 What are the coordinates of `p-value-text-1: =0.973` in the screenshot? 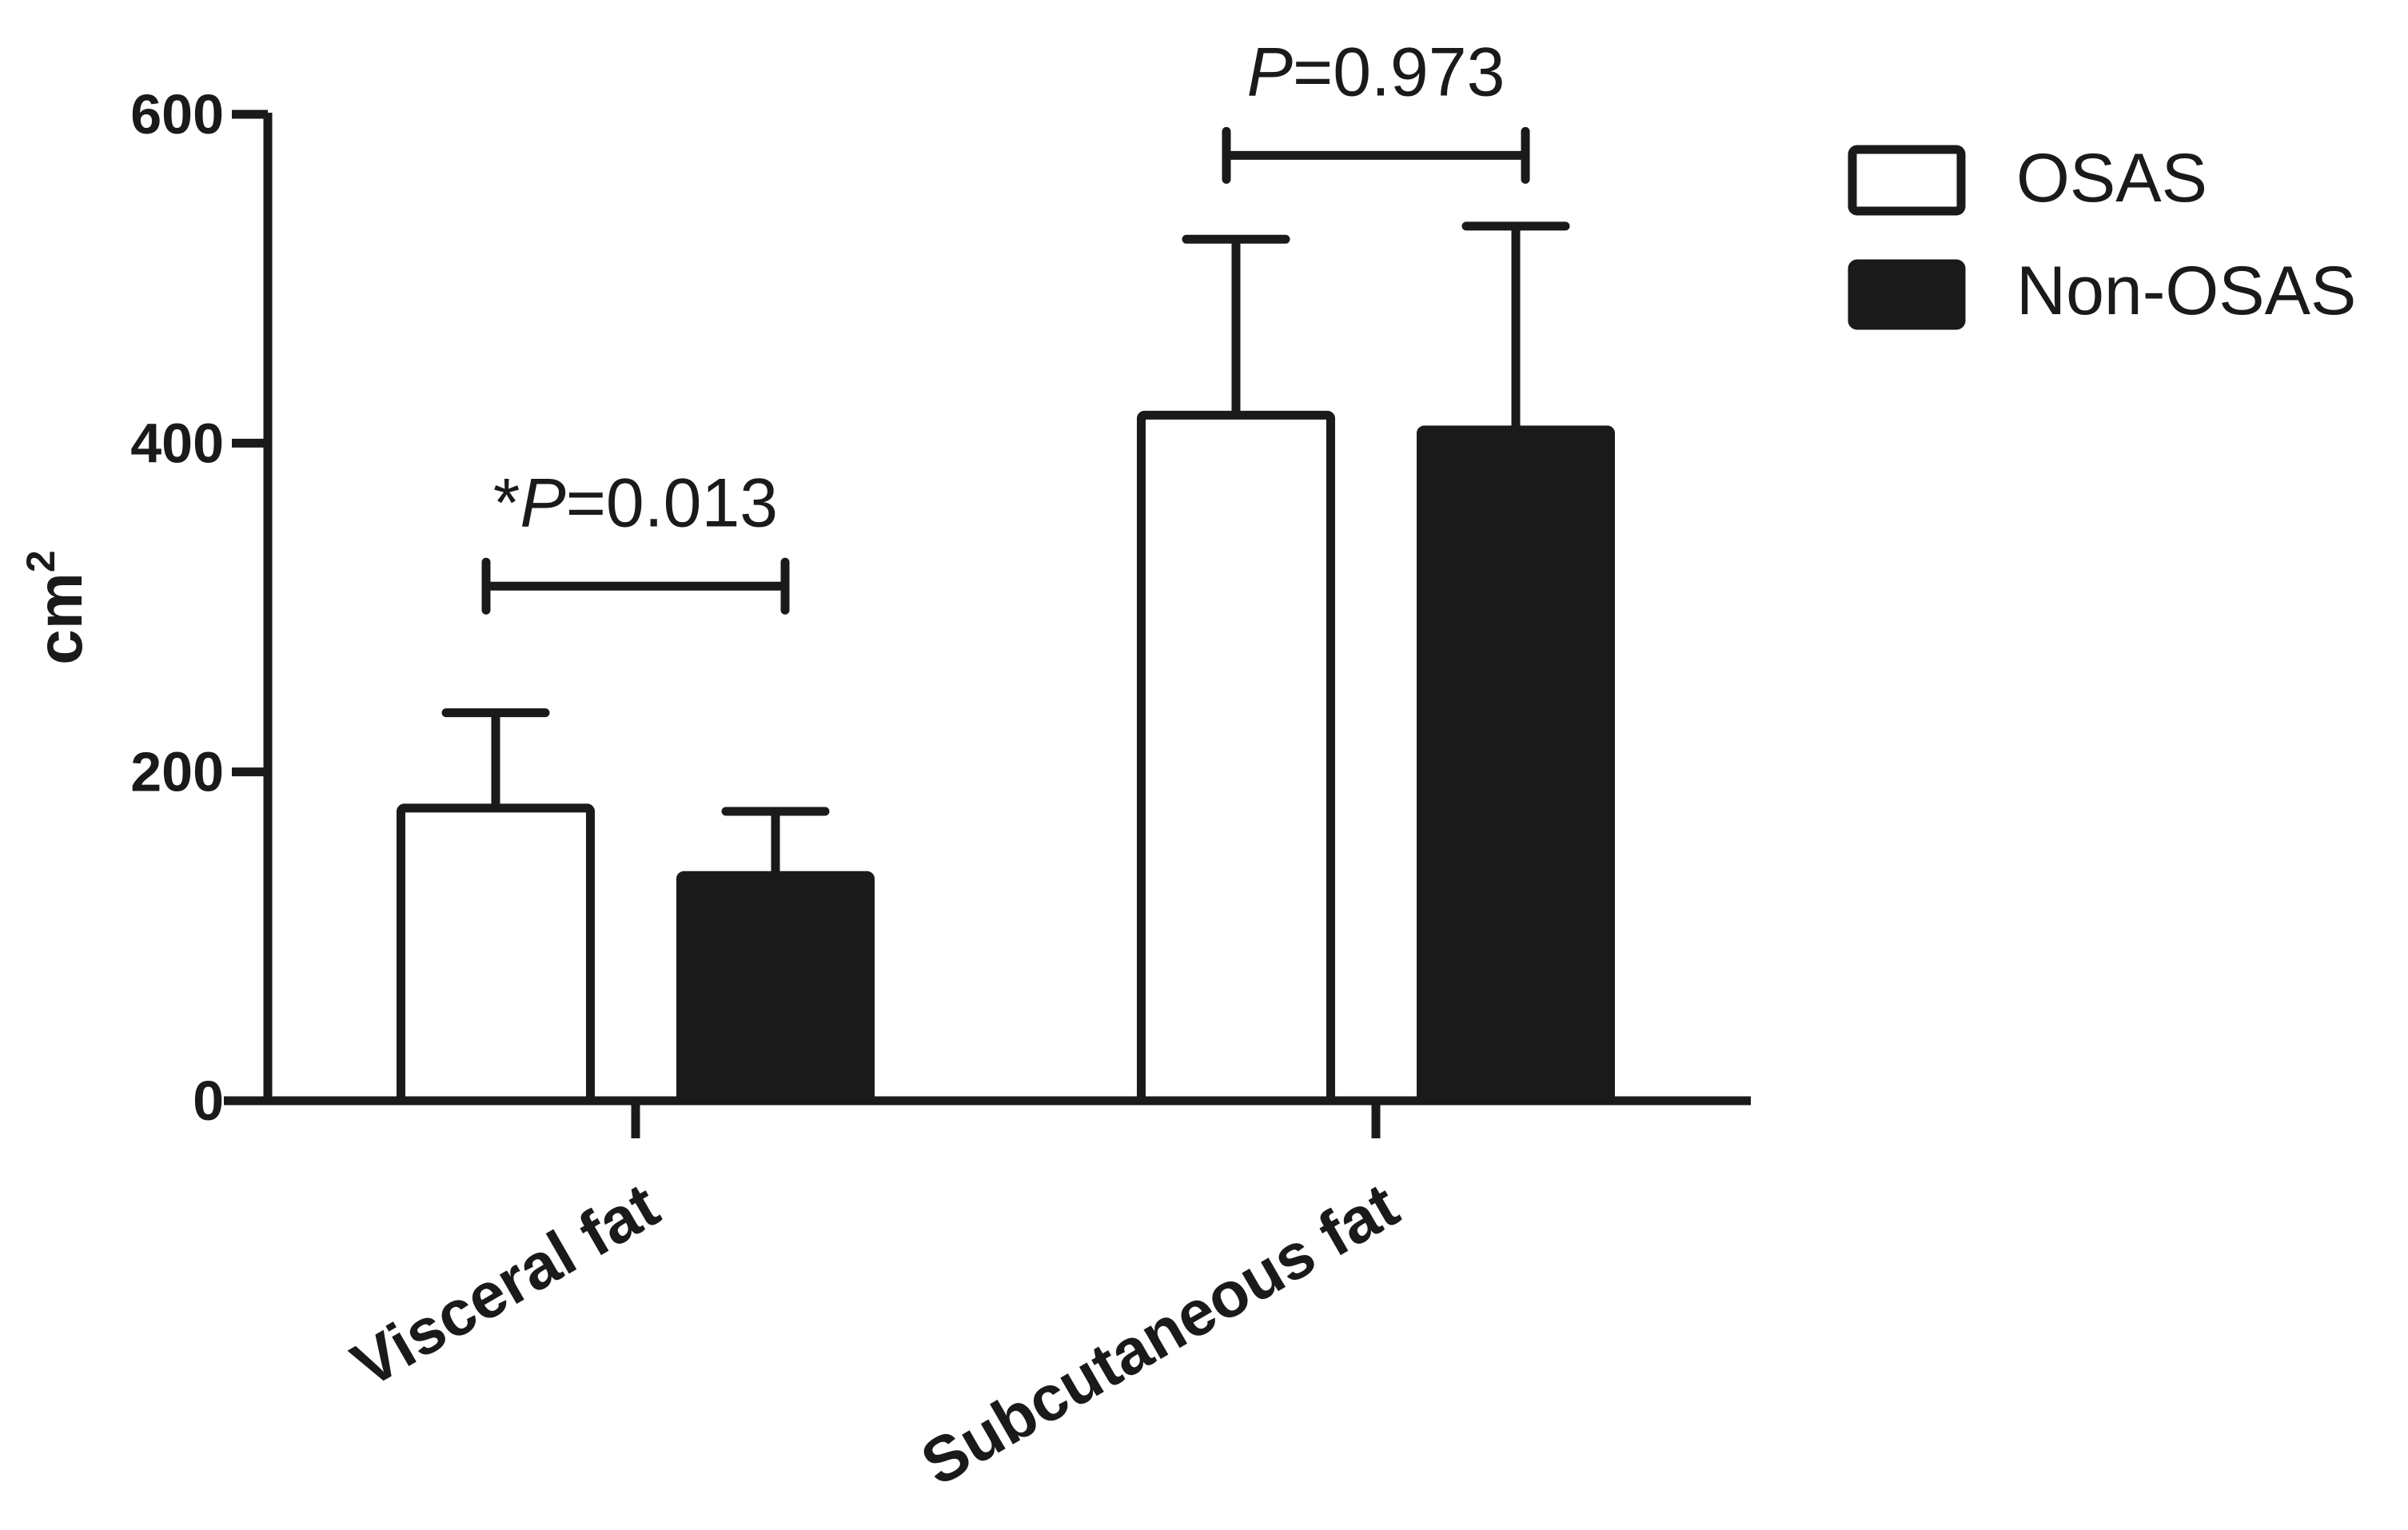 It's located at (1399, 72).